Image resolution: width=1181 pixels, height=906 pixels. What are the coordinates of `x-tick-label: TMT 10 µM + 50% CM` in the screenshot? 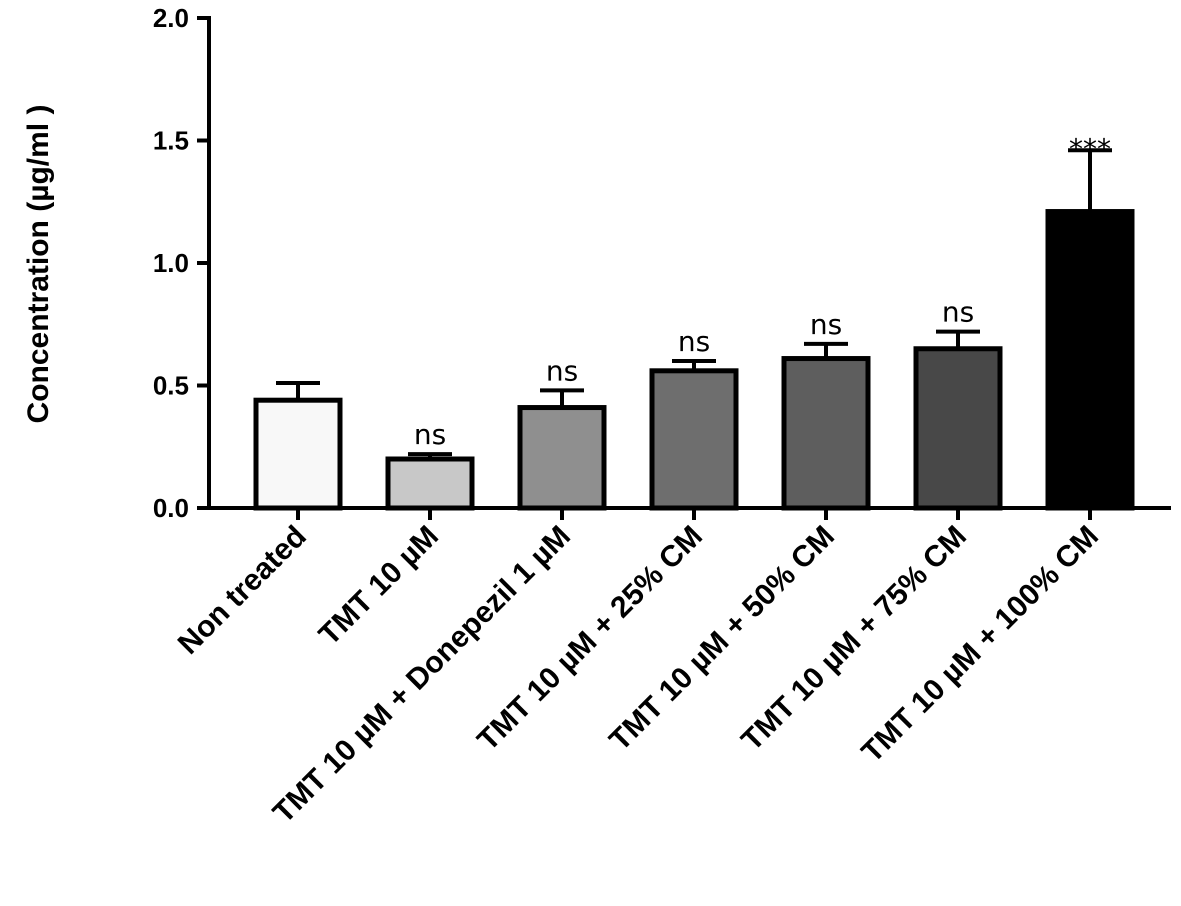 It's located at (722, 639).